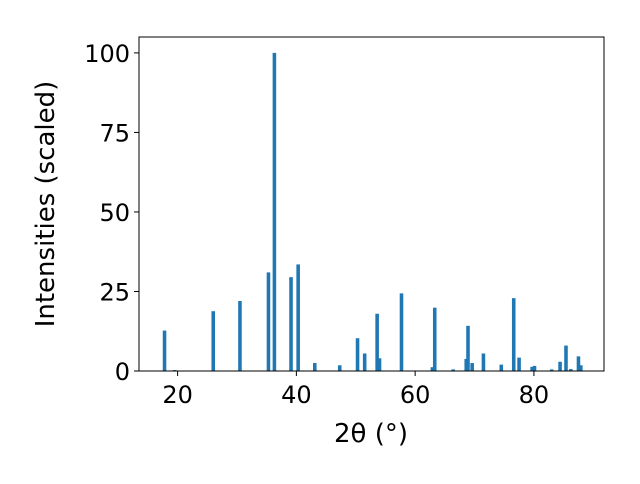 The height and width of the screenshot is (484, 640). I want to click on y-tick-label: 0, so click(122, 372).